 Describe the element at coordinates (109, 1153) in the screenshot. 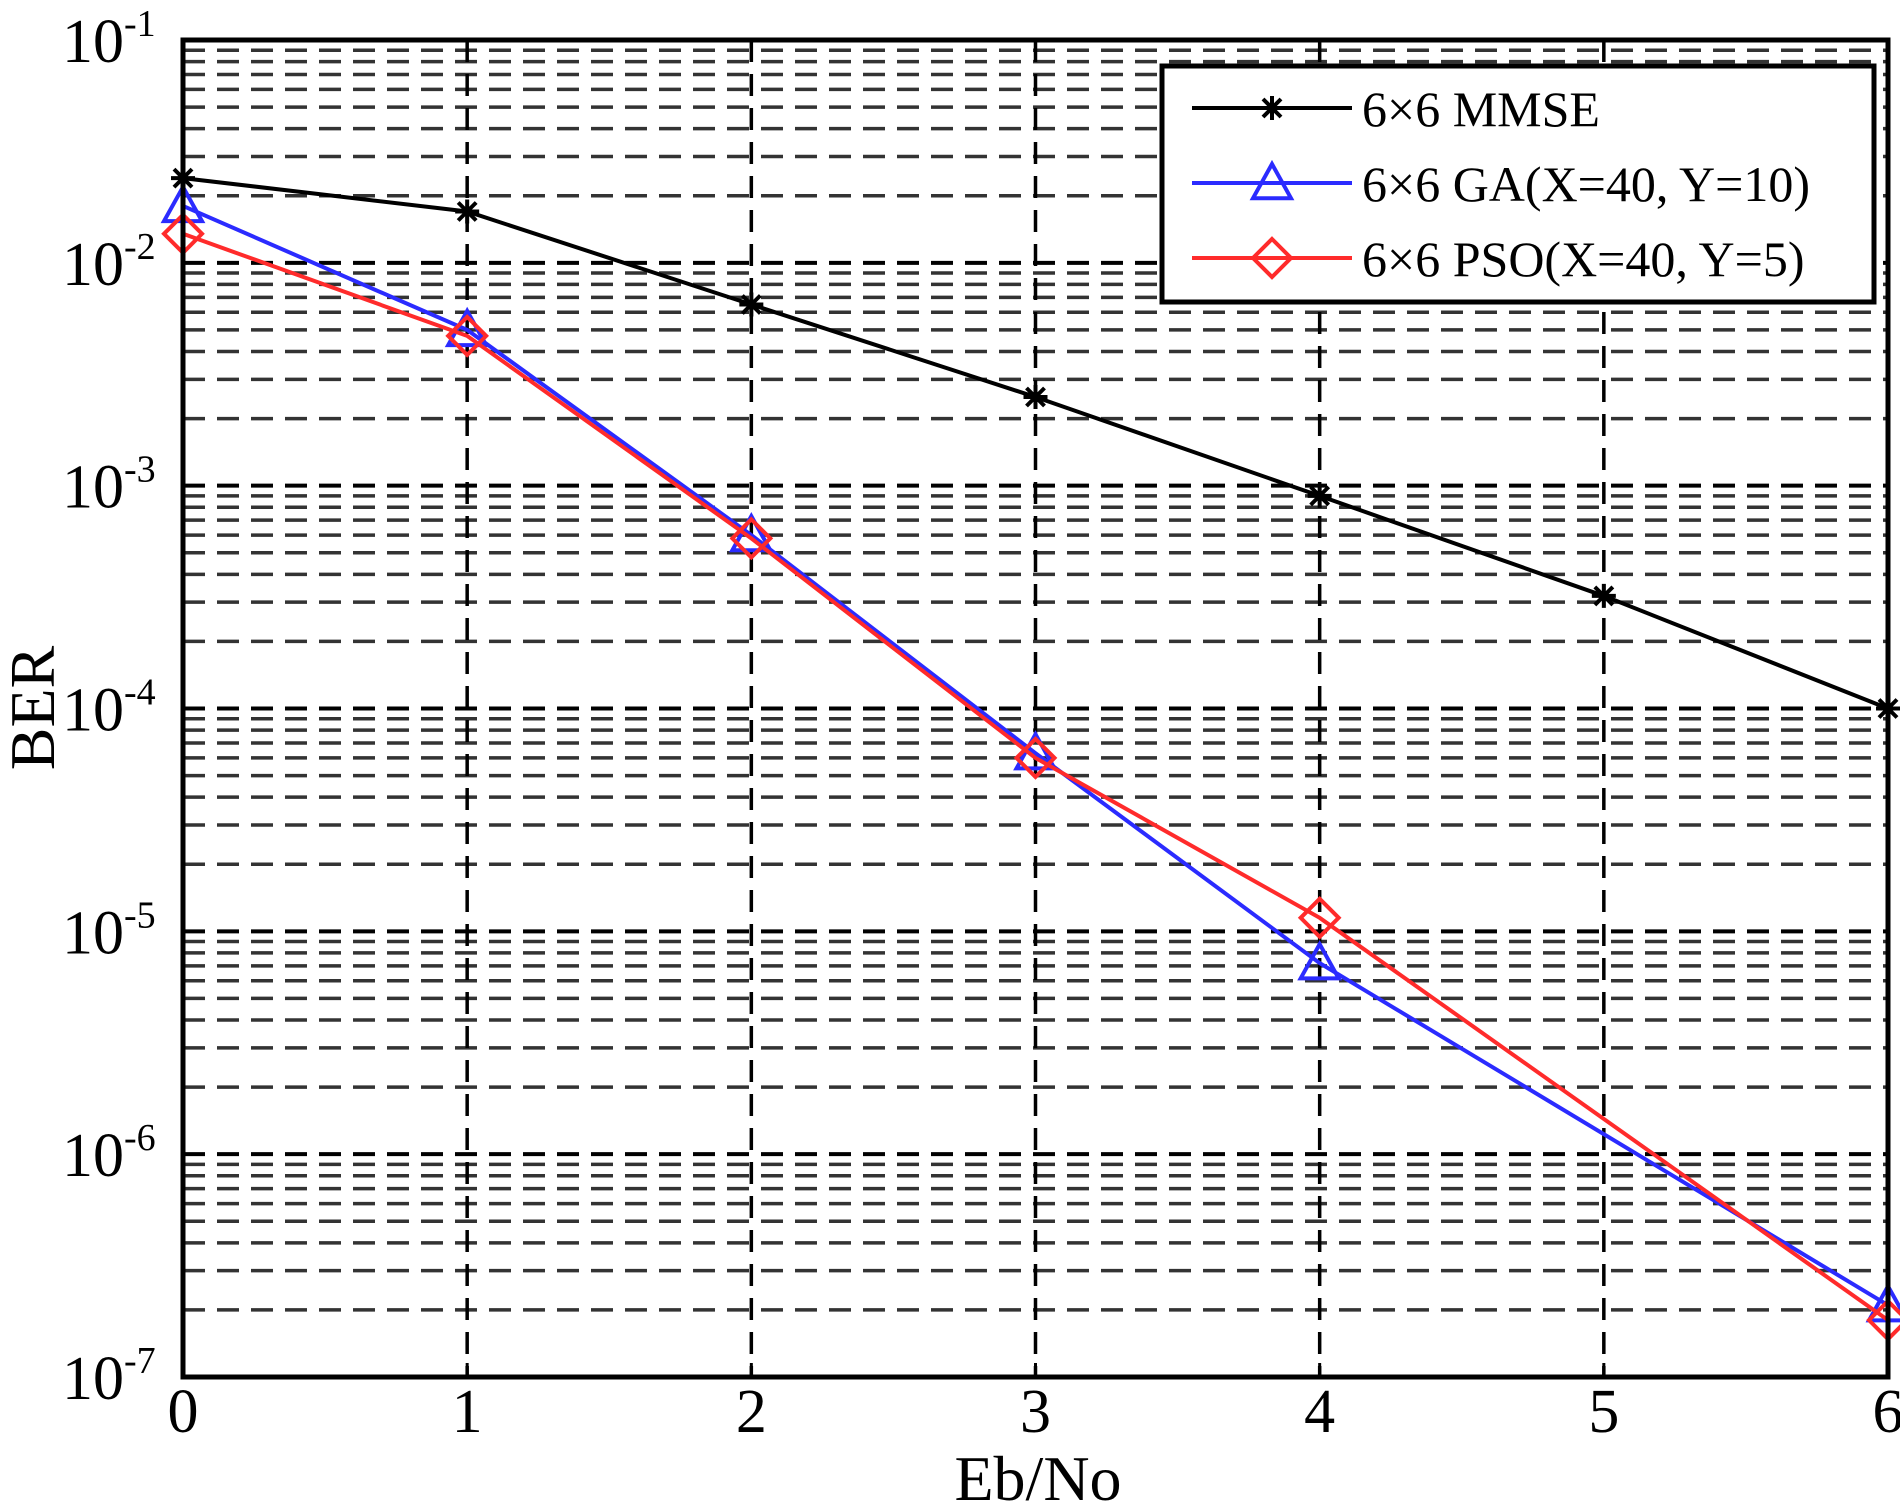

I see `y-tick-label: 10⁻⁶` at that location.